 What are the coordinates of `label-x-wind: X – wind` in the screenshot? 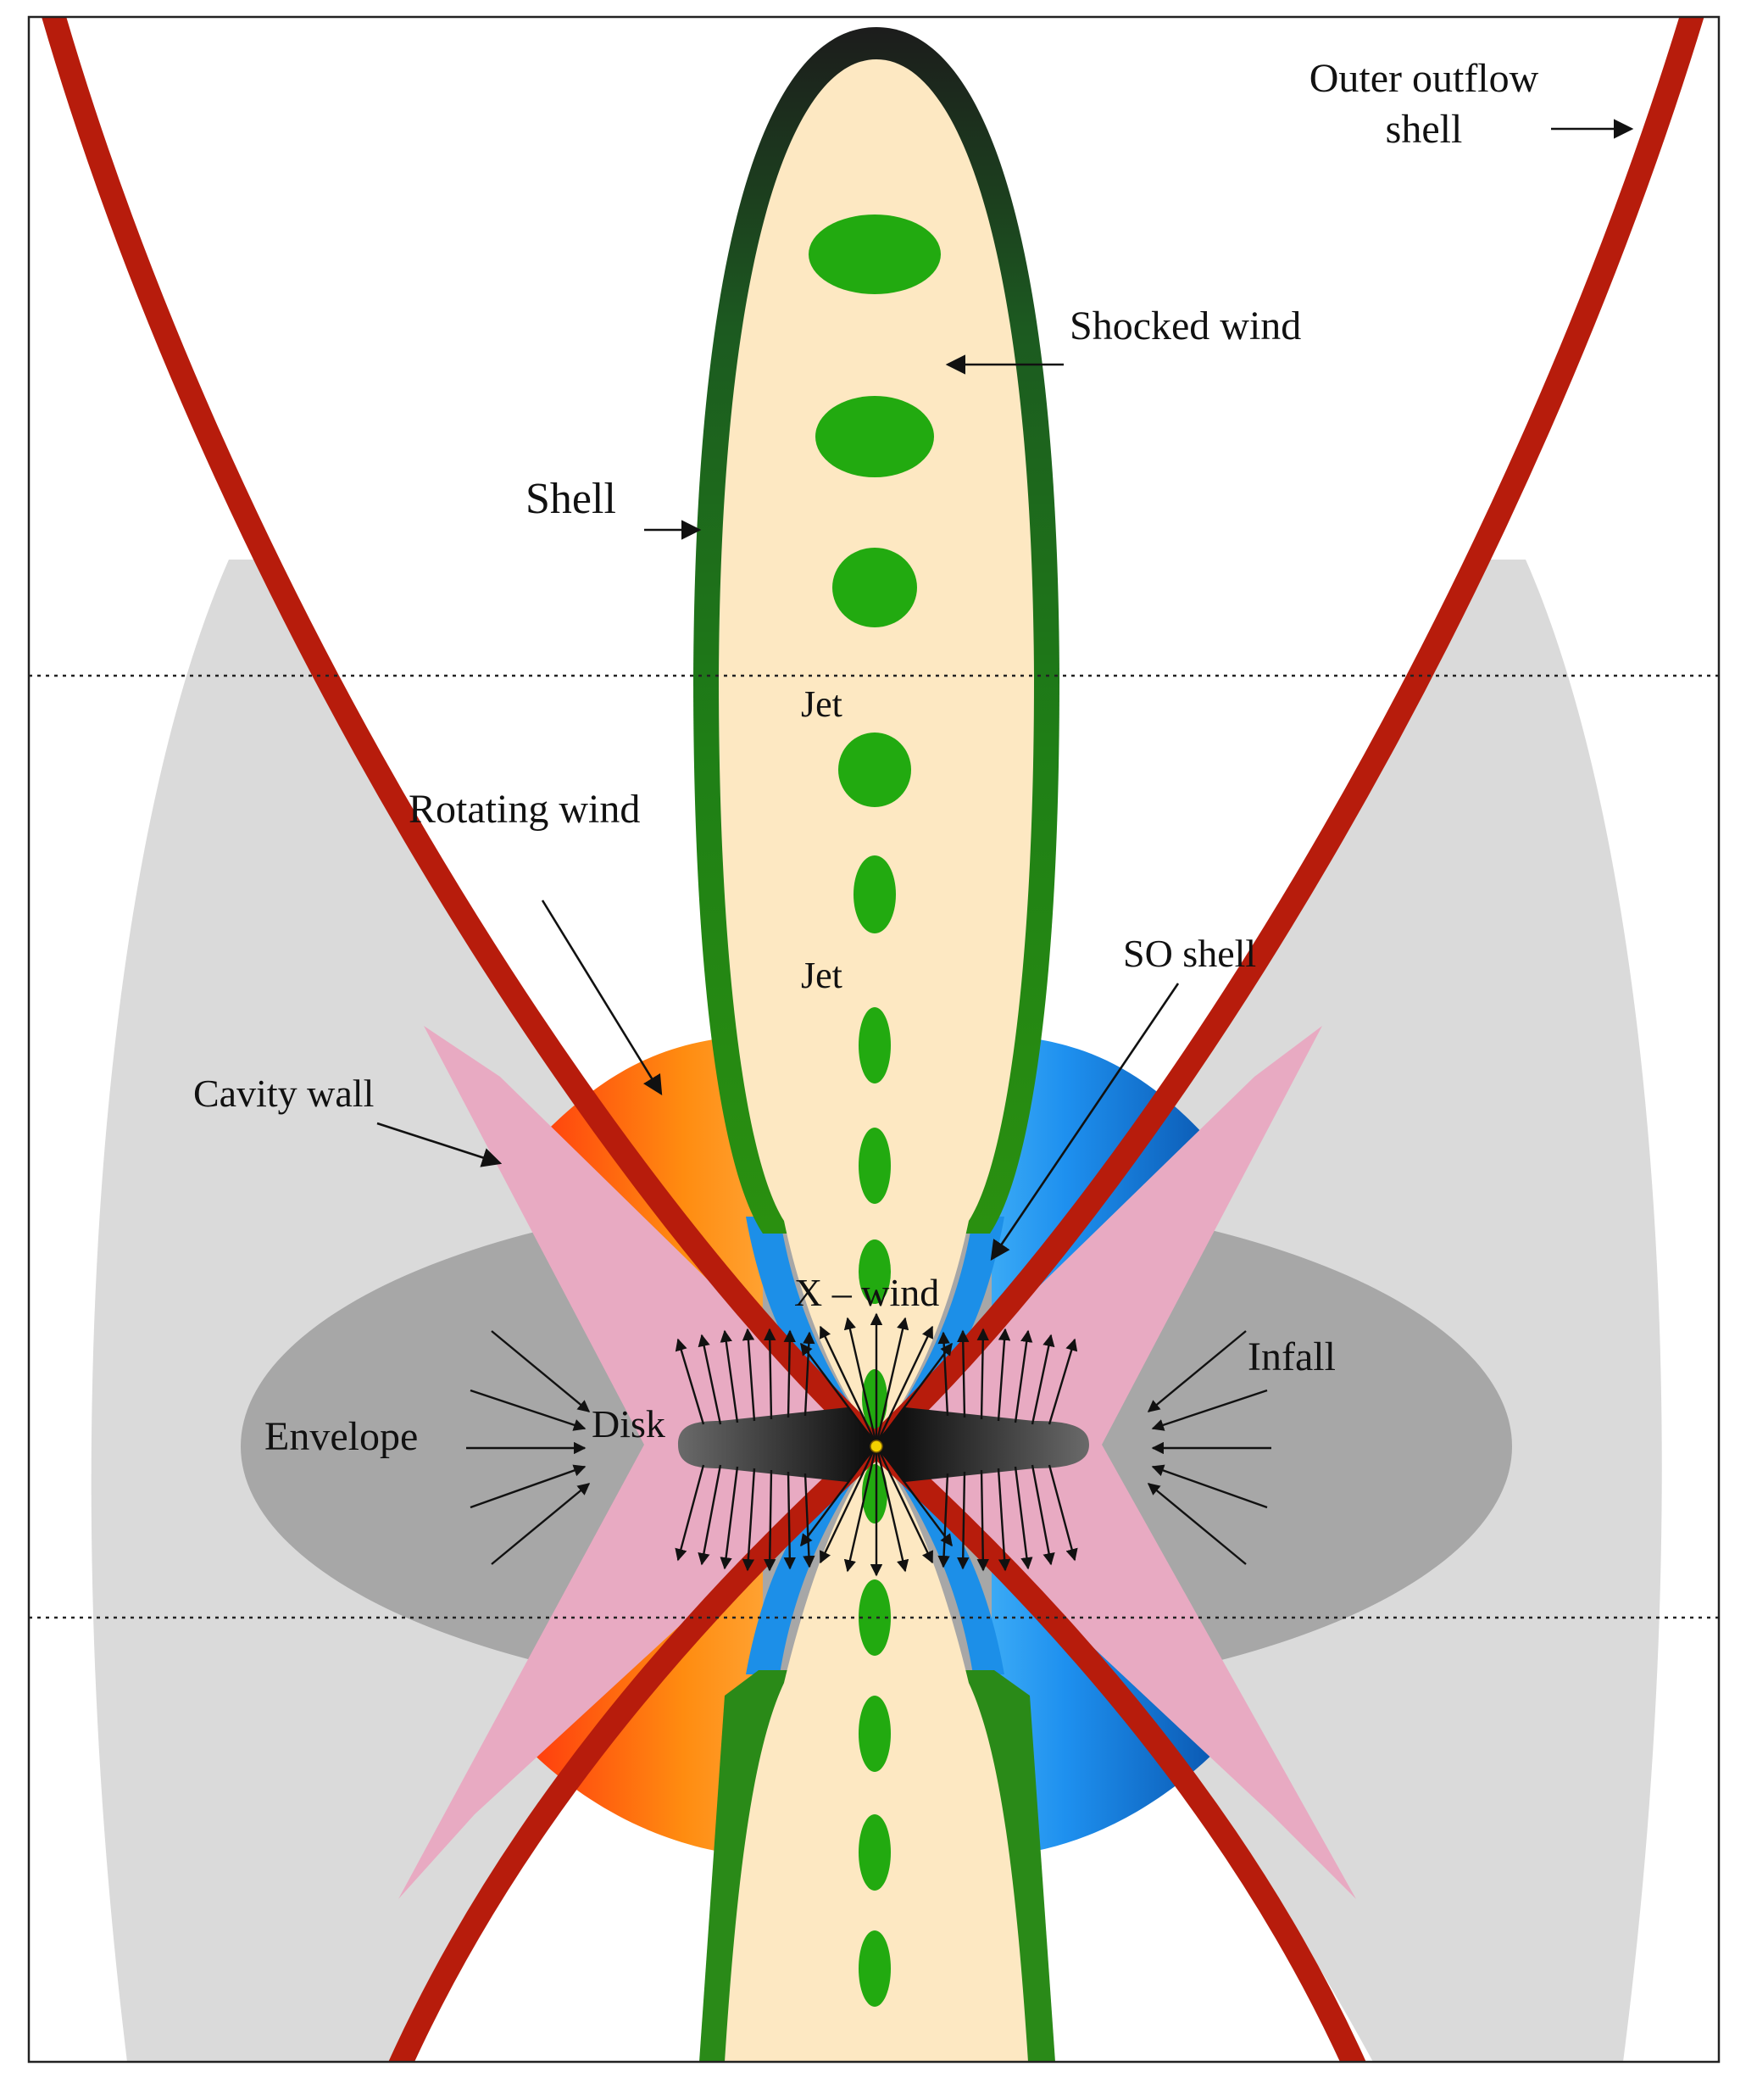 It's located at (866, 1292).